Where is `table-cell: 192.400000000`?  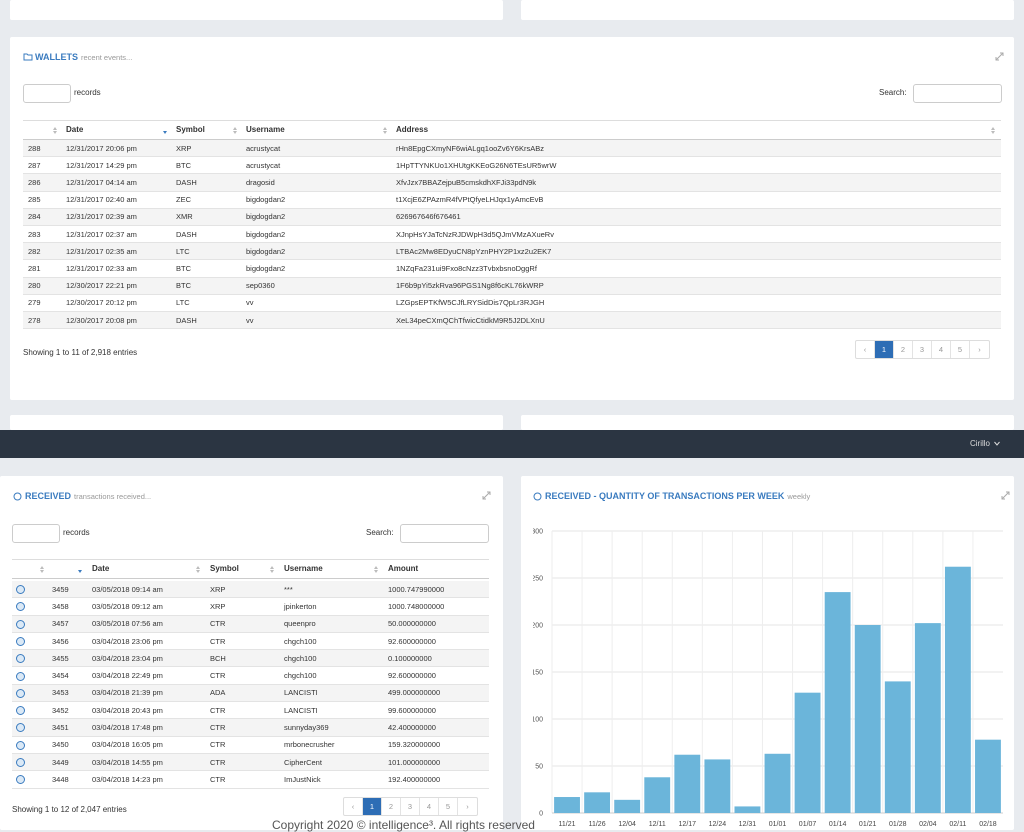 table-cell: 192.400000000 is located at coordinates (414, 779).